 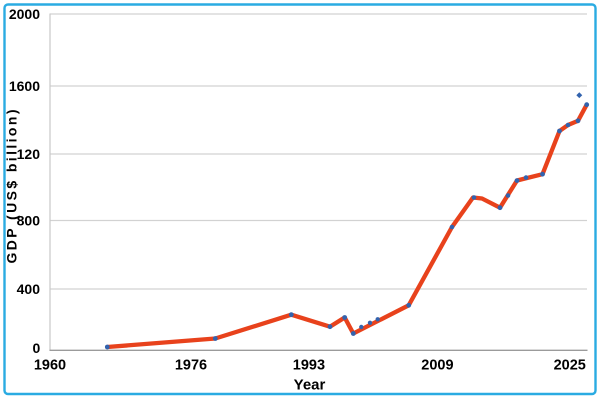 I want to click on svg-text: 2025, so click(x=570, y=366).